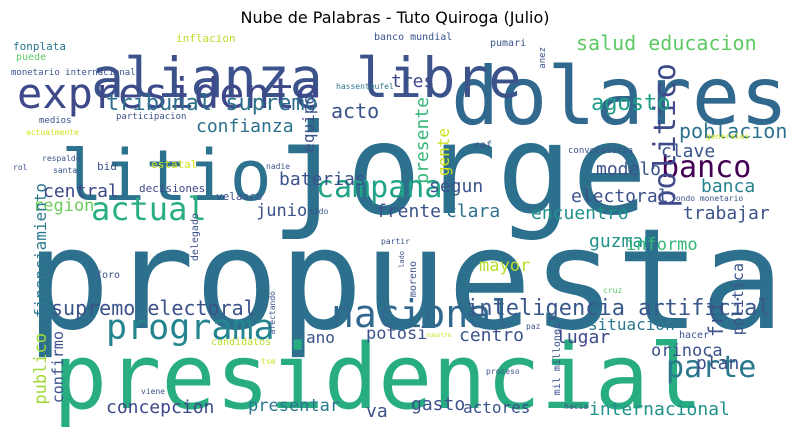 The width and height of the screenshot is (790, 427). What do you see at coordinates (687, 351) in the screenshot?
I see `word-50: orinoca` at bounding box center [687, 351].